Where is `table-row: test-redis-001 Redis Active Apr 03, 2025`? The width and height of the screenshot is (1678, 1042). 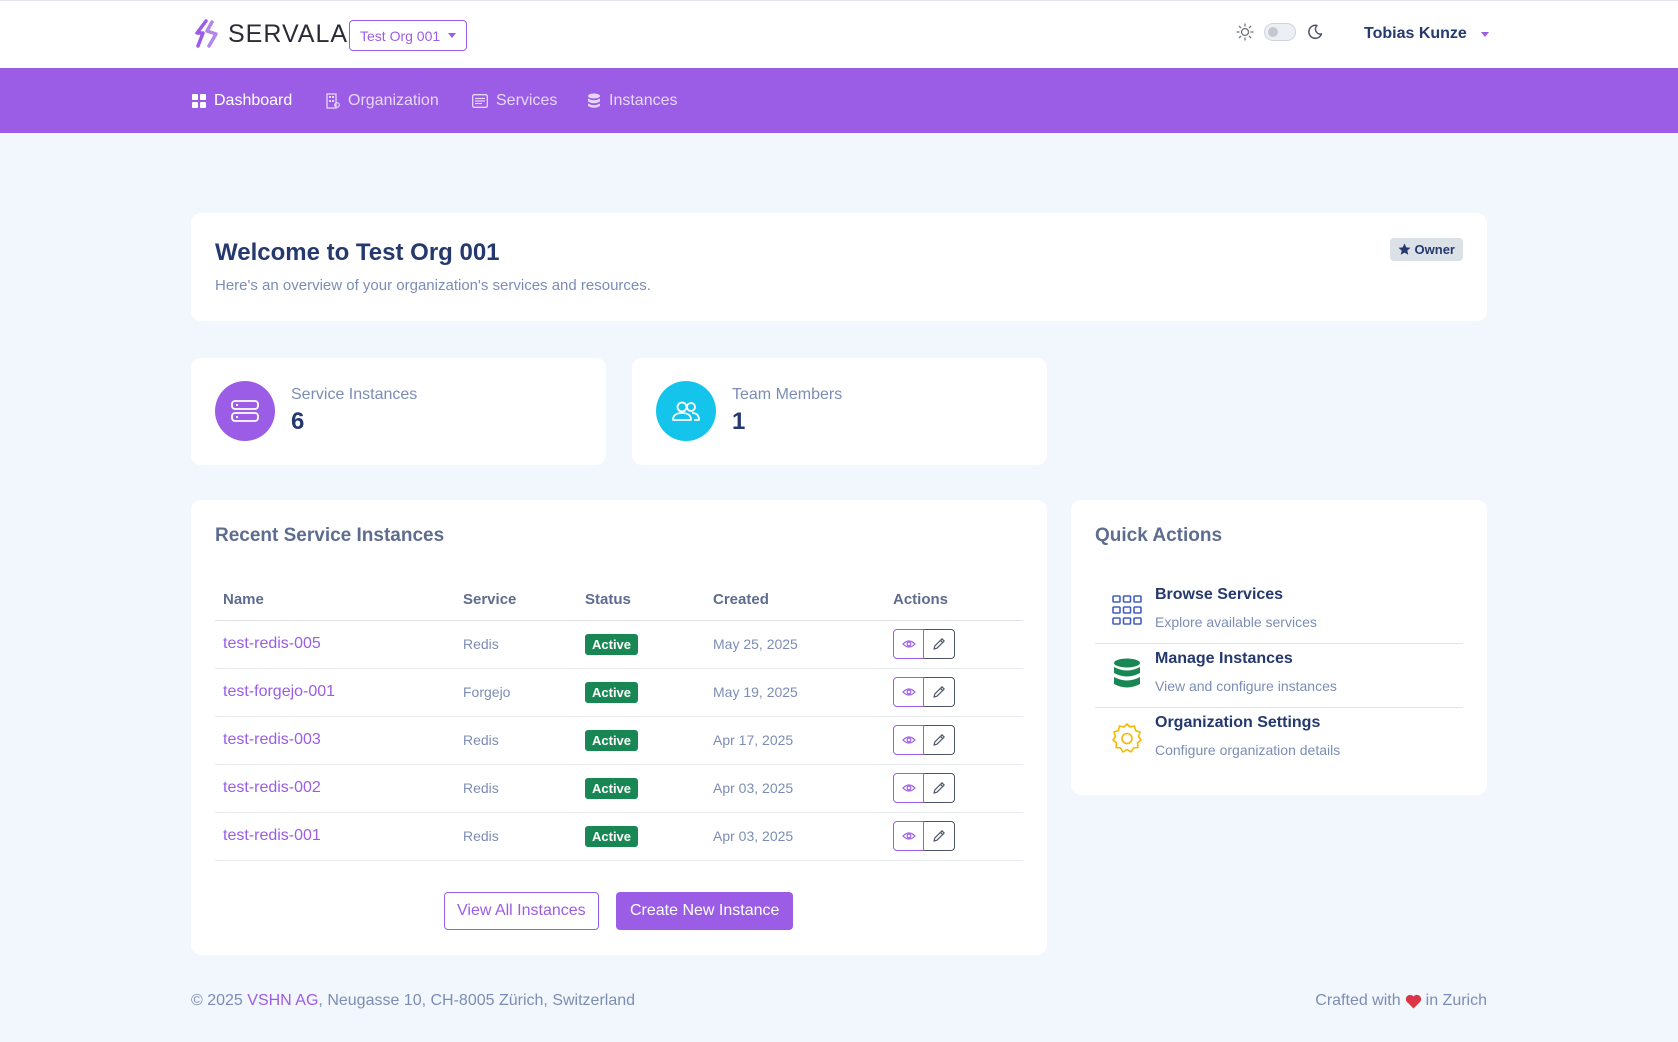 table-row: test-redis-001 Redis Active Apr 03, 2025 is located at coordinates (619, 836).